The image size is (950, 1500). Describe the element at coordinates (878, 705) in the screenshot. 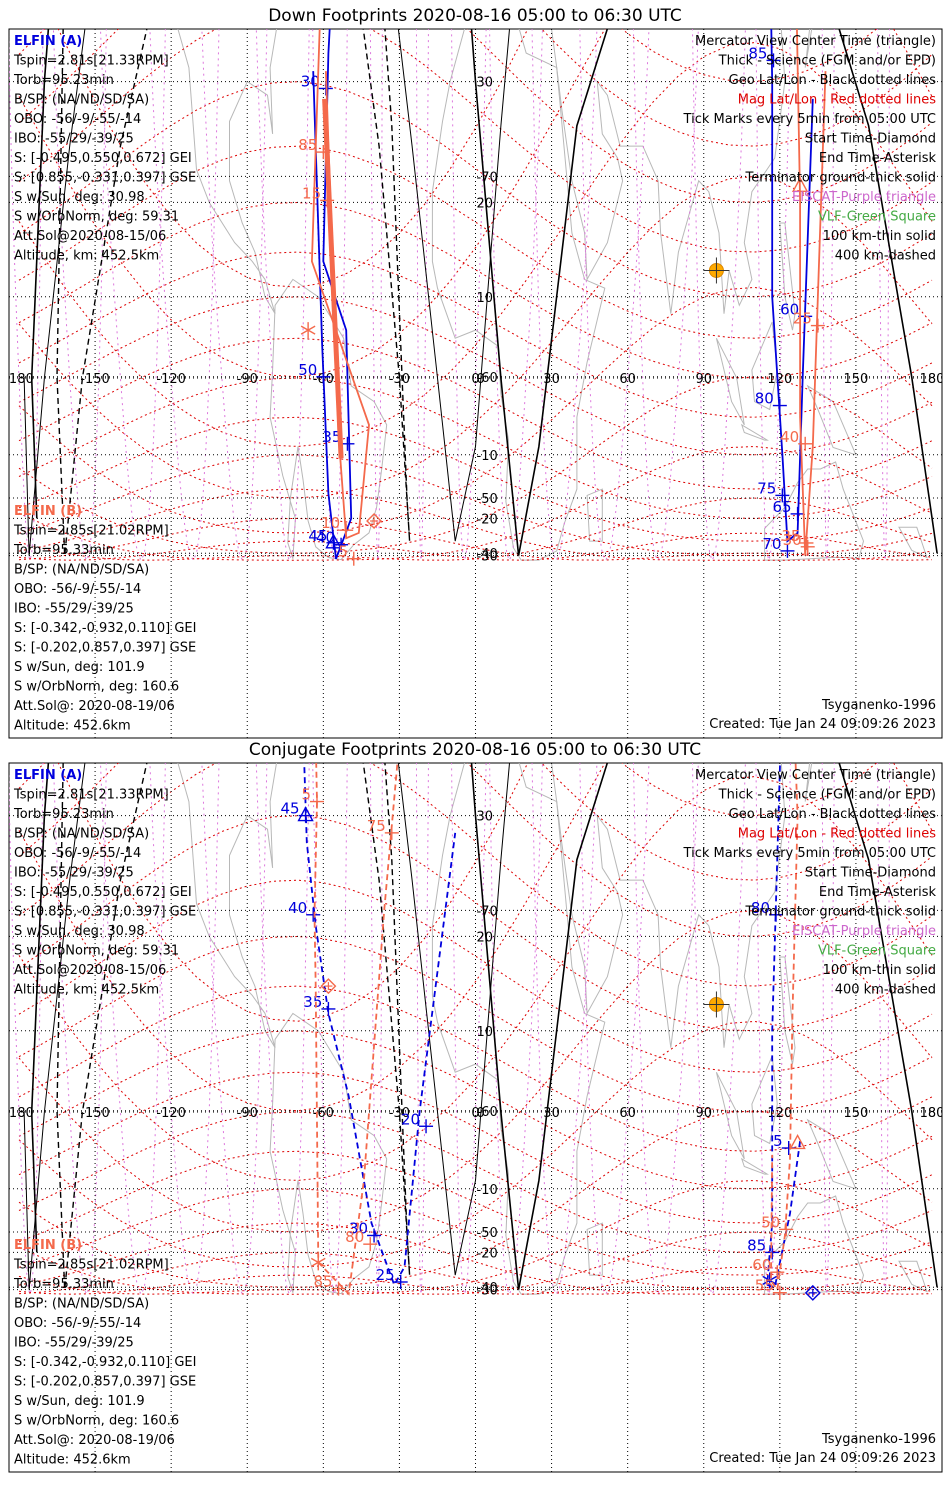

I see `model-label: Tsyganenko-1996` at that location.